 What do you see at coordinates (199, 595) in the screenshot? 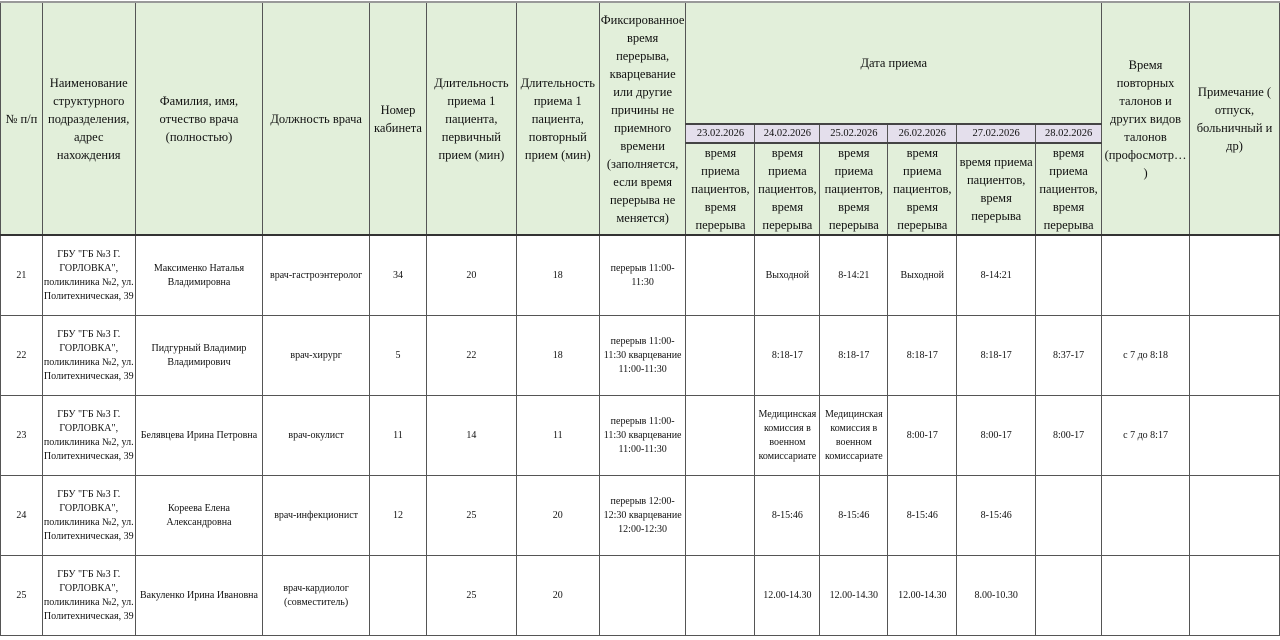
I see `cell-name: Вакуленко Ирина Ивановна` at bounding box center [199, 595].